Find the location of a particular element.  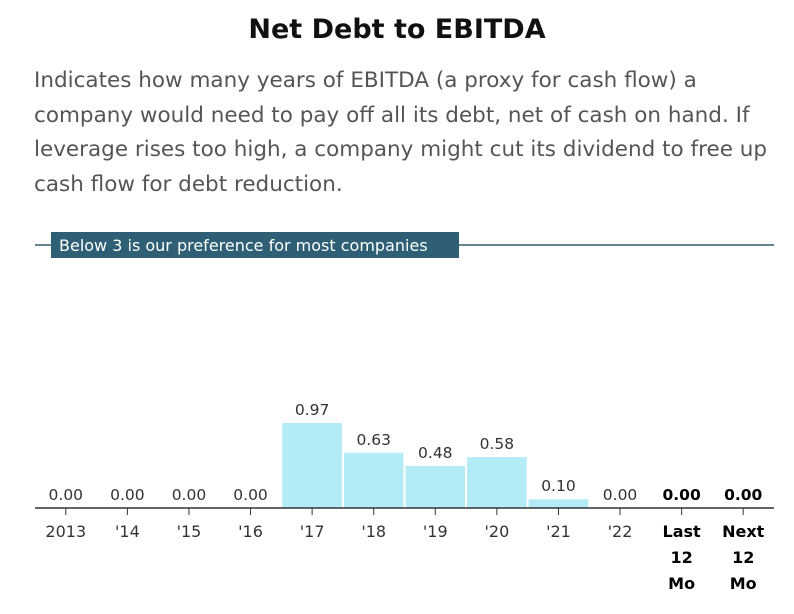

tick-label-22: '22 is located at coordinates (620, 531).